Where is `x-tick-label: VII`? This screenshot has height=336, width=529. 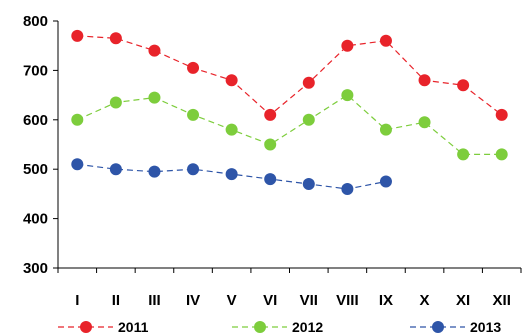
x-tick-label: VII is located at coordinates (309, 300).